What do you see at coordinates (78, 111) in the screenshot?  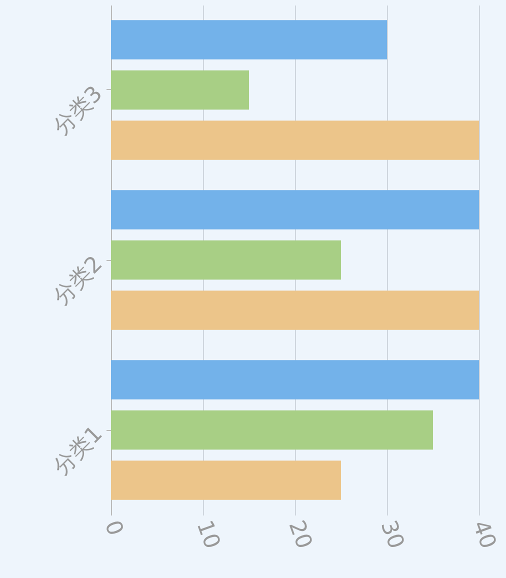 I see `y-tick-label: 分类3` at bounding box center [78, 111].